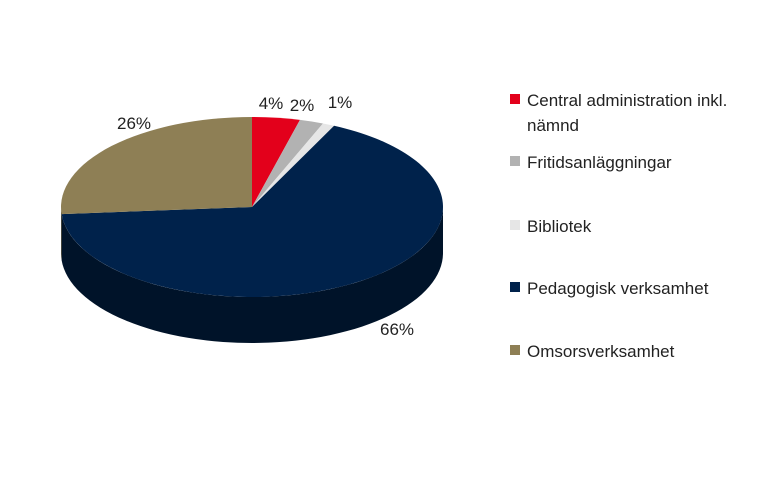  I want to click on pie-depth, so click(252, 275).